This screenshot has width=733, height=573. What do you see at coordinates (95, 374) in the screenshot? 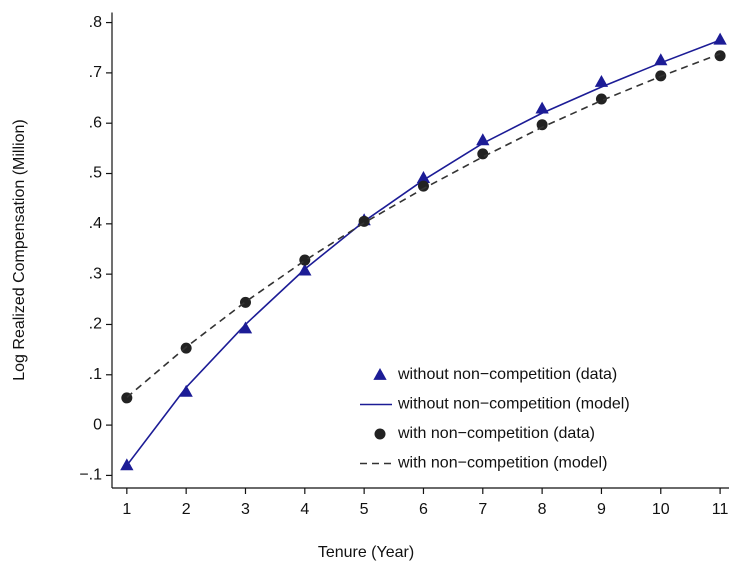
I see `y-tick-label: .1` at bounding box center [95, 374].